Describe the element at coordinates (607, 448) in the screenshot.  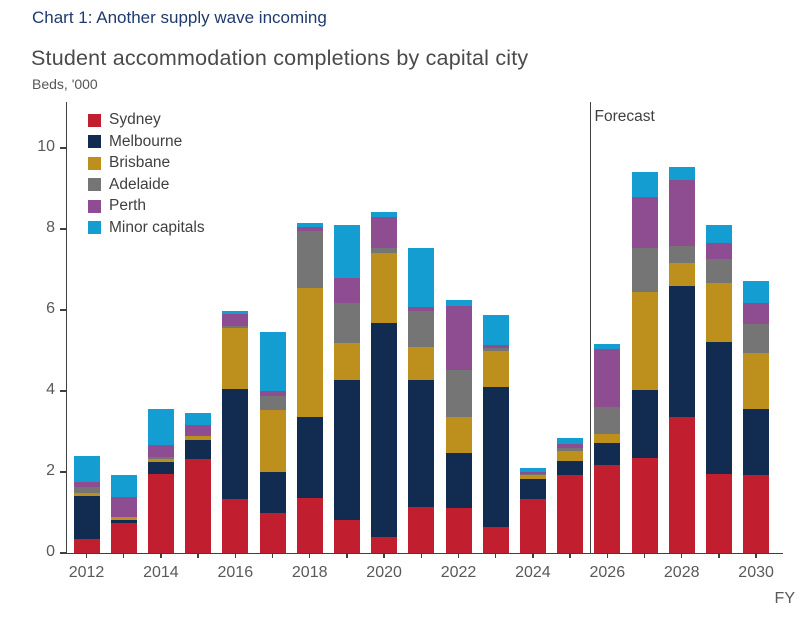
I see `bar-2026` at that location.